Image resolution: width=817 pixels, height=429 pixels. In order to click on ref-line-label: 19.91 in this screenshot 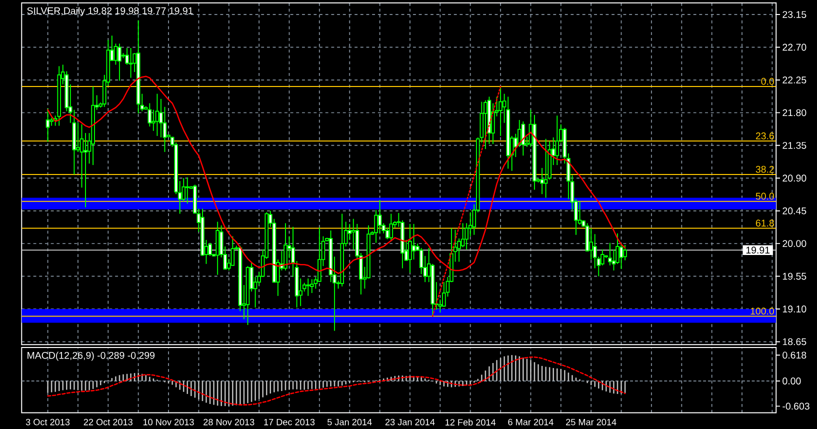, I will do `click(758, 250)`.